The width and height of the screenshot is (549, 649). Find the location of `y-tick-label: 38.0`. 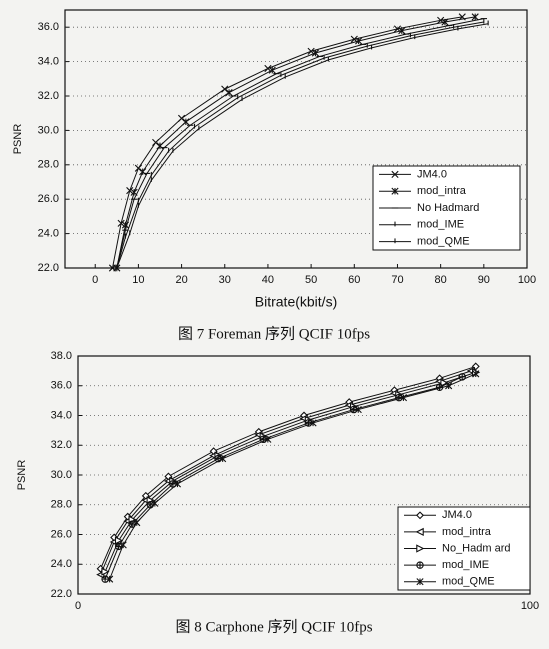

y-tick-label: 38.0 is located at coordinates (61, 356).